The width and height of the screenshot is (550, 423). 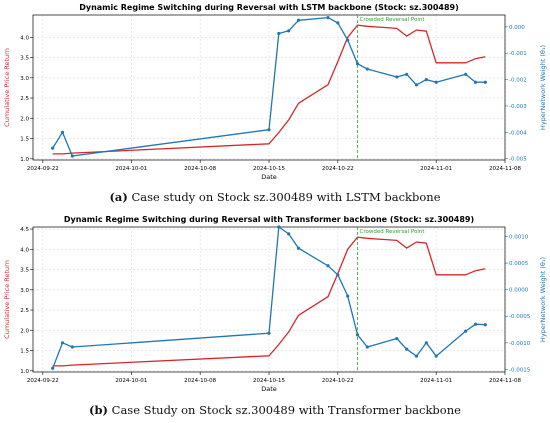 What do you see at coordinates (517, 28) in the screenshot?
I see `y2-tick-label: 0.000` at bounding box center [517, 28].